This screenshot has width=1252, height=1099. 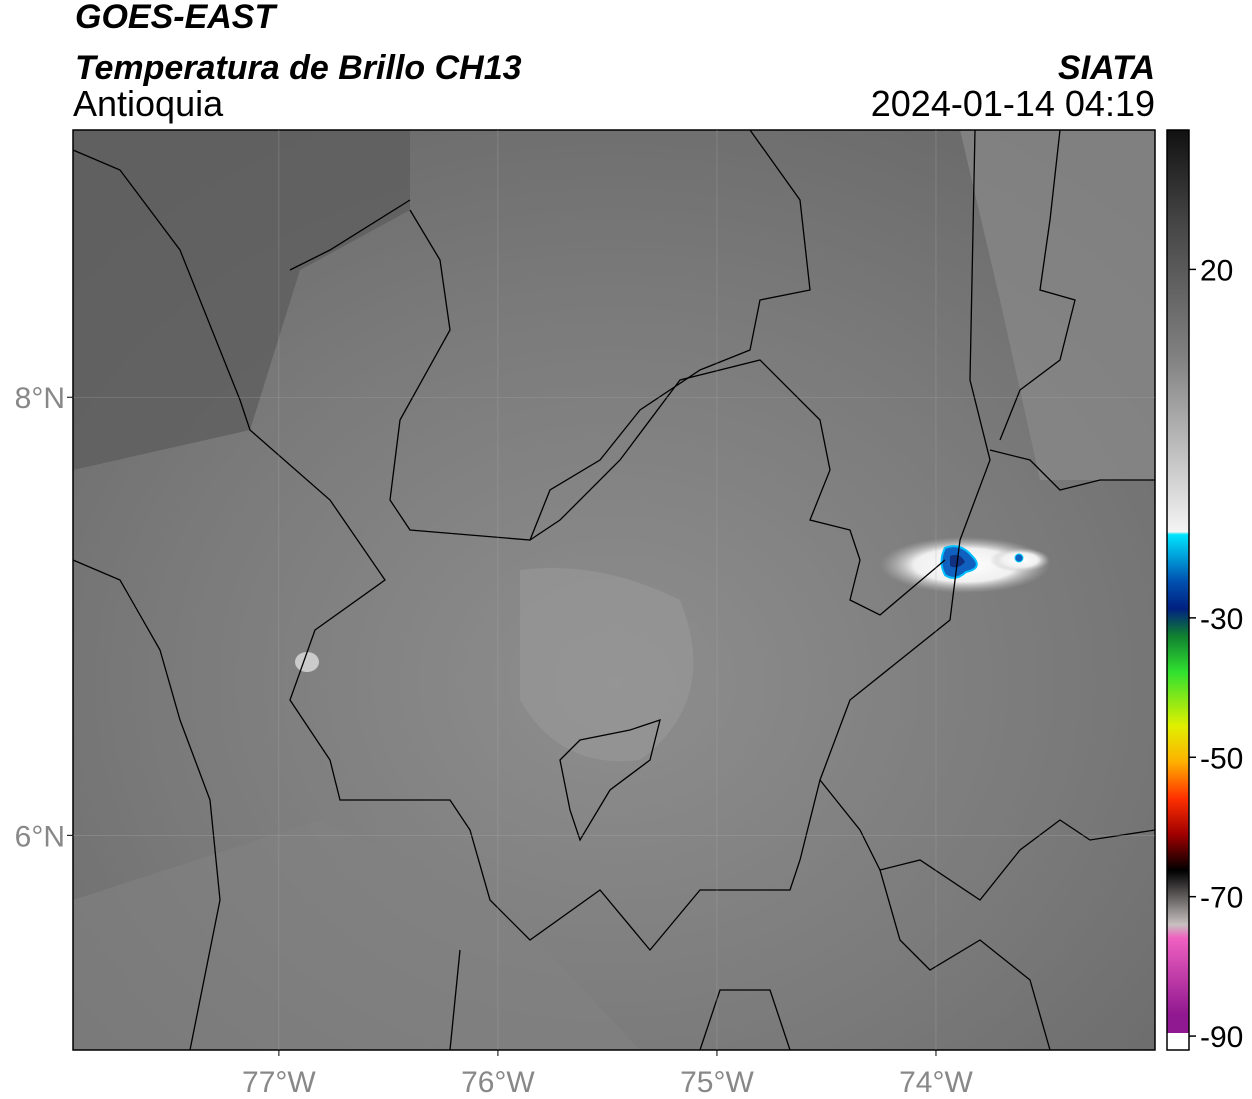 What do you see at coordinates (1221, 898) in the screenshot?
I see `colorbar-tick-label: -70` at bounding box center [1221, 898].